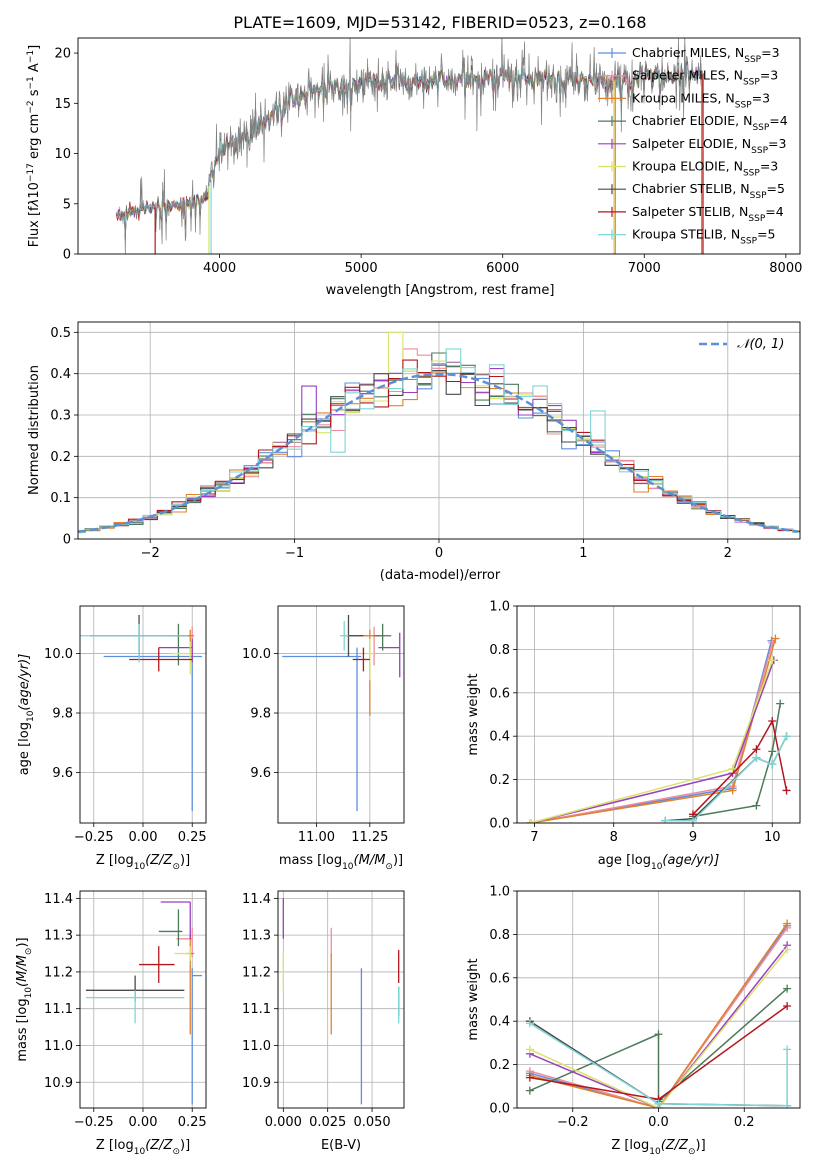  What do you see at coordinates (688, 52) in the screenshot?
I see `label-part: Chabrier MILES, N` at bounding box center [688, 52].